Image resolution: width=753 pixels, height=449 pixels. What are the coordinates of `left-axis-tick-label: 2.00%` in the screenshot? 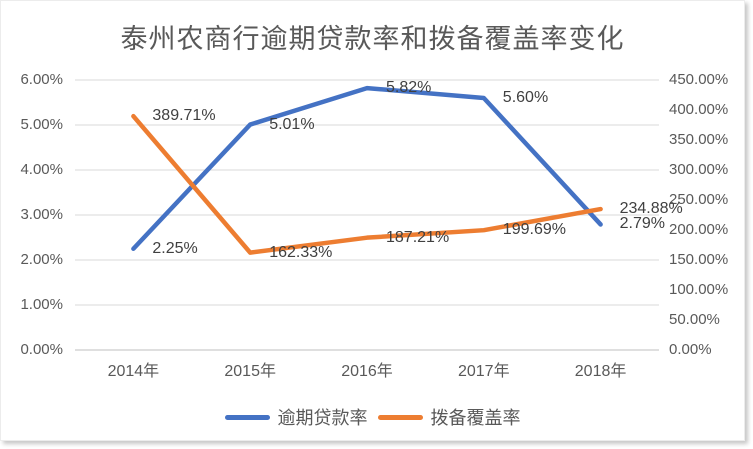 It's located at (41, 259).